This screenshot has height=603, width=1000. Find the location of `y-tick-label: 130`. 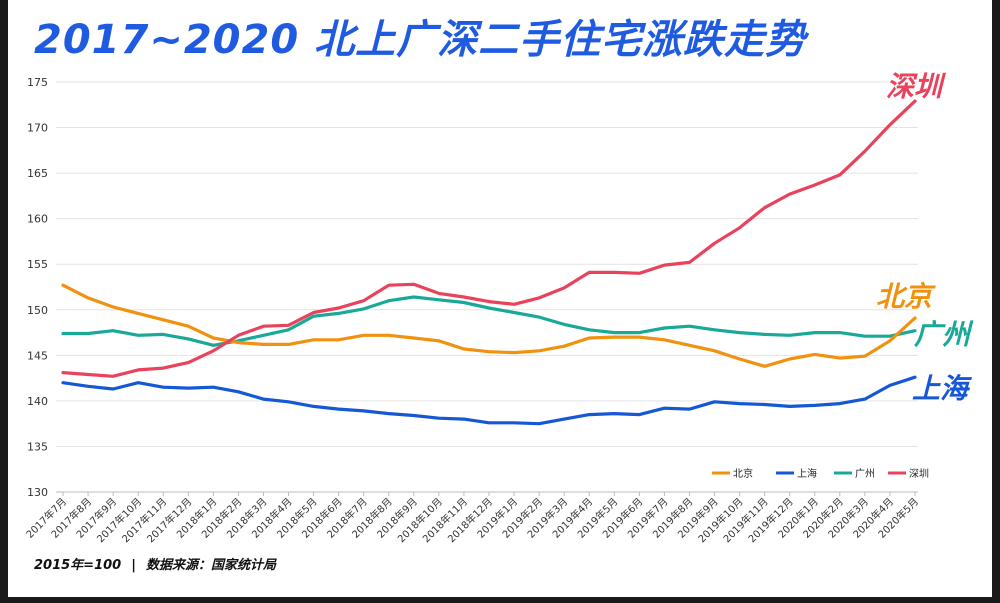

y-tick-label: 130 is located at coordinates (37, 492).